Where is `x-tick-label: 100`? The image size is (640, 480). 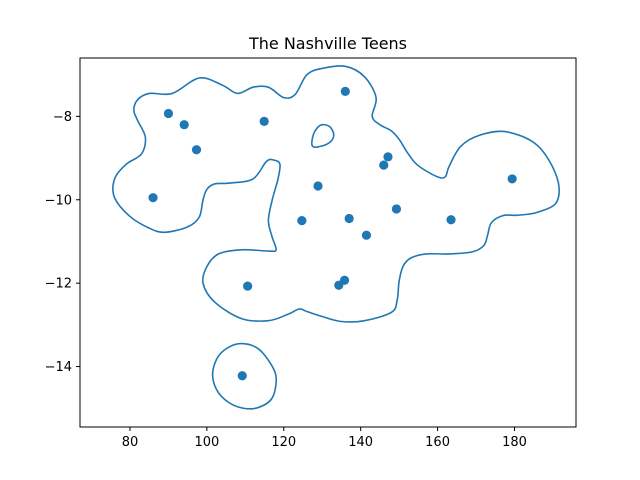 x-tick-label: 100 is located at coordinates (206, 442).